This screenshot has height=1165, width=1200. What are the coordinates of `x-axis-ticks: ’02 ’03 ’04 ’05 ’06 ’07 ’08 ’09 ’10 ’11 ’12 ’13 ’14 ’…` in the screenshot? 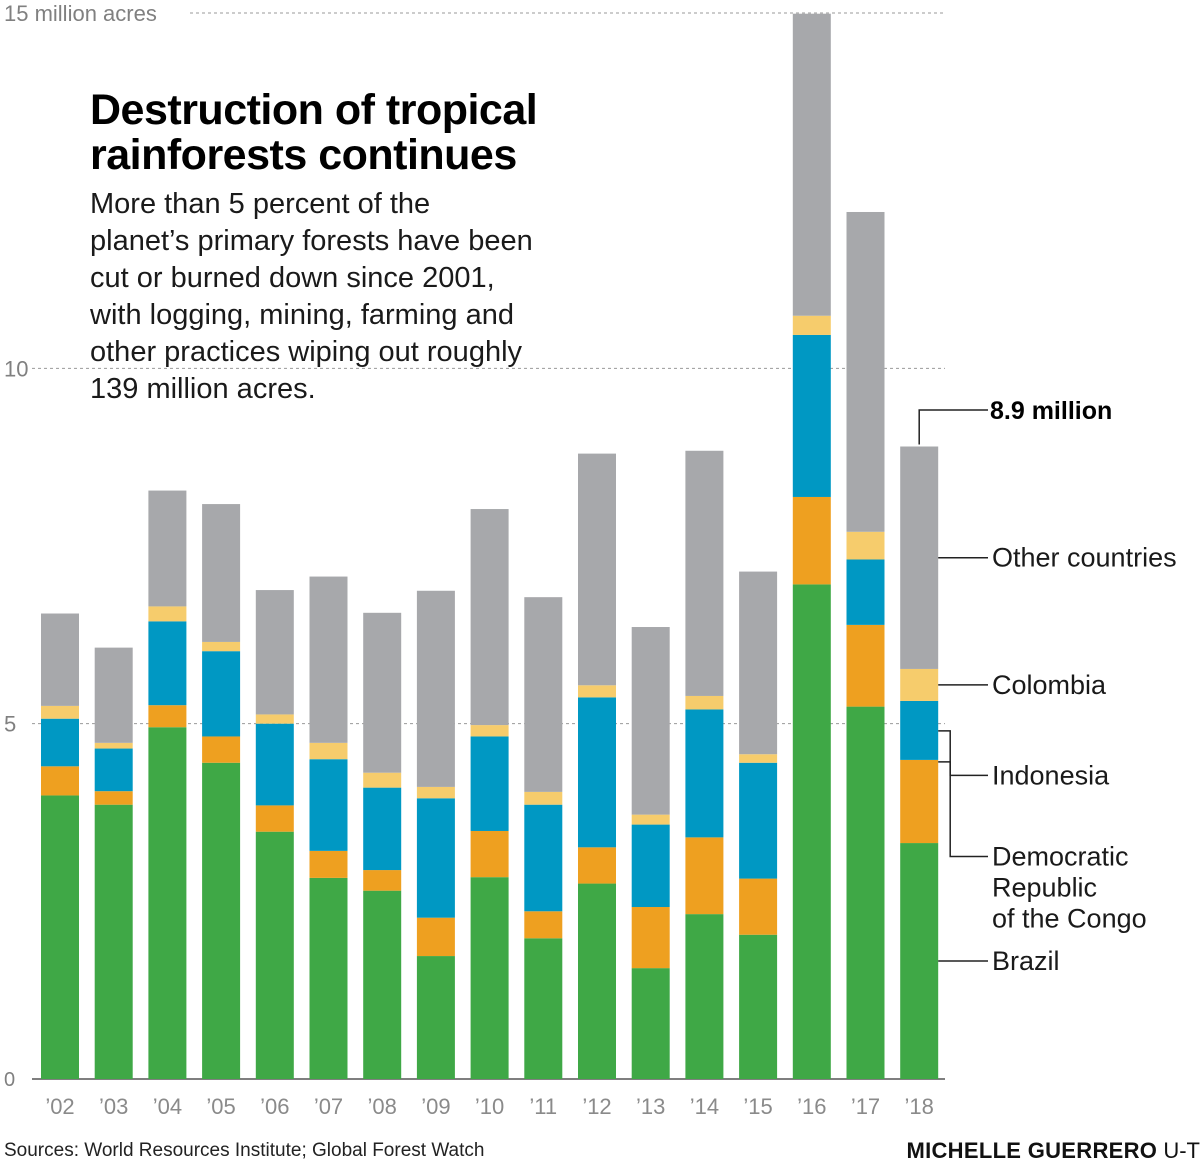 It's located at (489, 1106).